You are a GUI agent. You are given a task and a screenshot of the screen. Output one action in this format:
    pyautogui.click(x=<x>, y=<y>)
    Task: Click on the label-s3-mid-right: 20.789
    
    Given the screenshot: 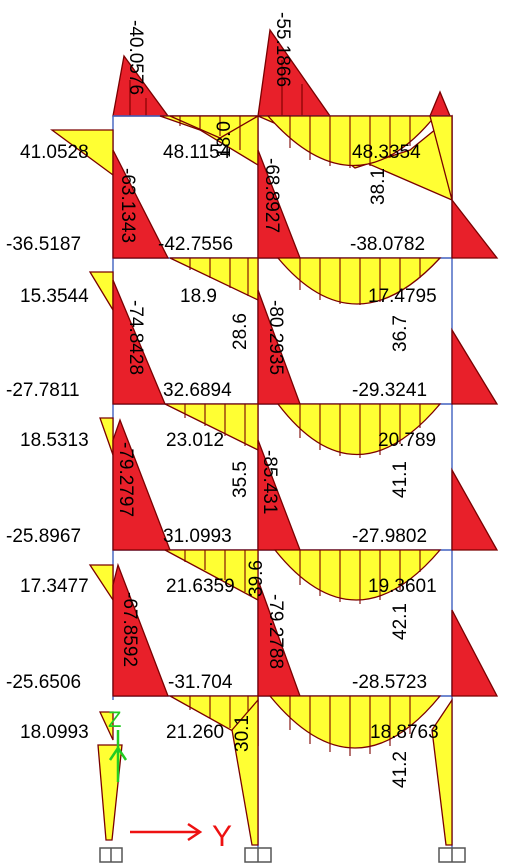 What is the action you would take?
    pyautogui.click(x=407, y=440)
    